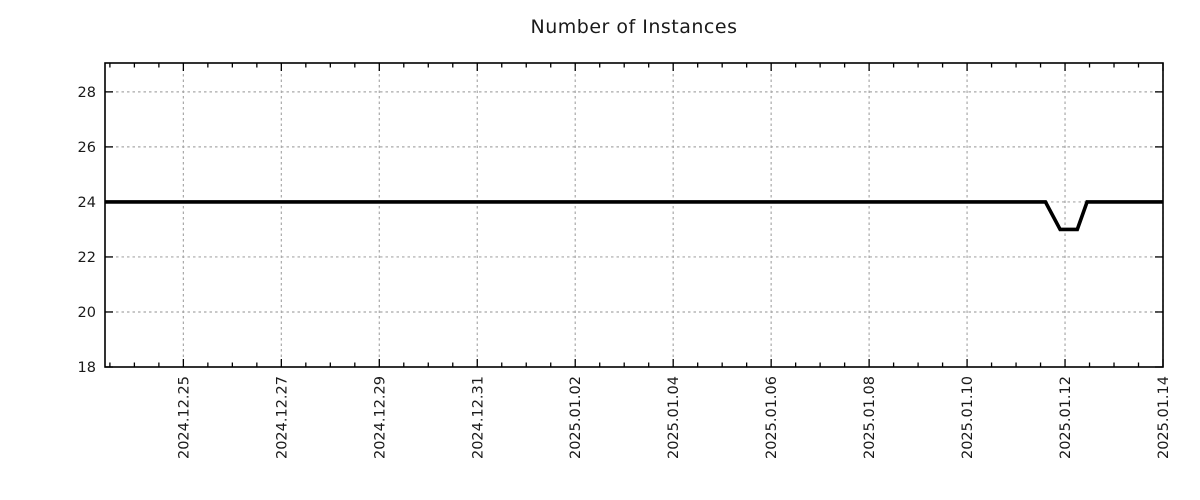 This screenshot has height=500, width=1200. Describe the element at coordinates (87, 148) in the screenshot. I see `y-tick-label: 26` at that location.